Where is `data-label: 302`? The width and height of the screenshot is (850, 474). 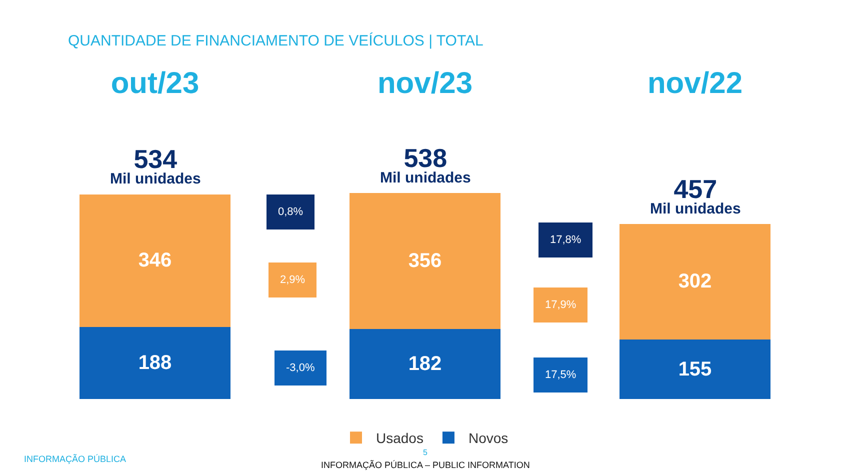
data-label: 302 is located at coordinates (695, 281).